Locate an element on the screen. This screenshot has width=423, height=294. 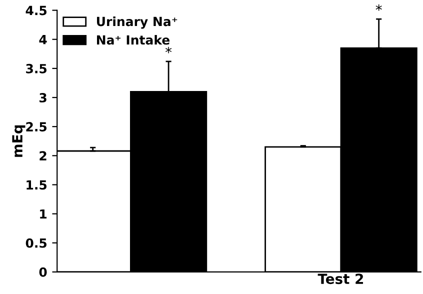
legend-label: Urinary Na⁺ is located at coordinates (137, 22).